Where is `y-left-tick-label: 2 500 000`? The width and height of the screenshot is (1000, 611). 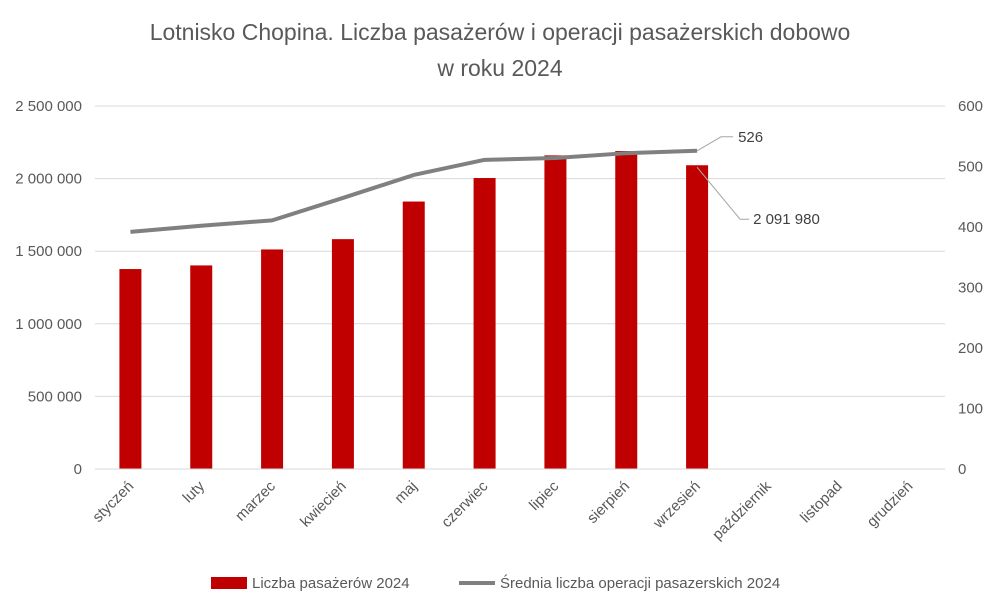
y-left-tick-label: 2 500 000 is located at coordinates (48, 106).